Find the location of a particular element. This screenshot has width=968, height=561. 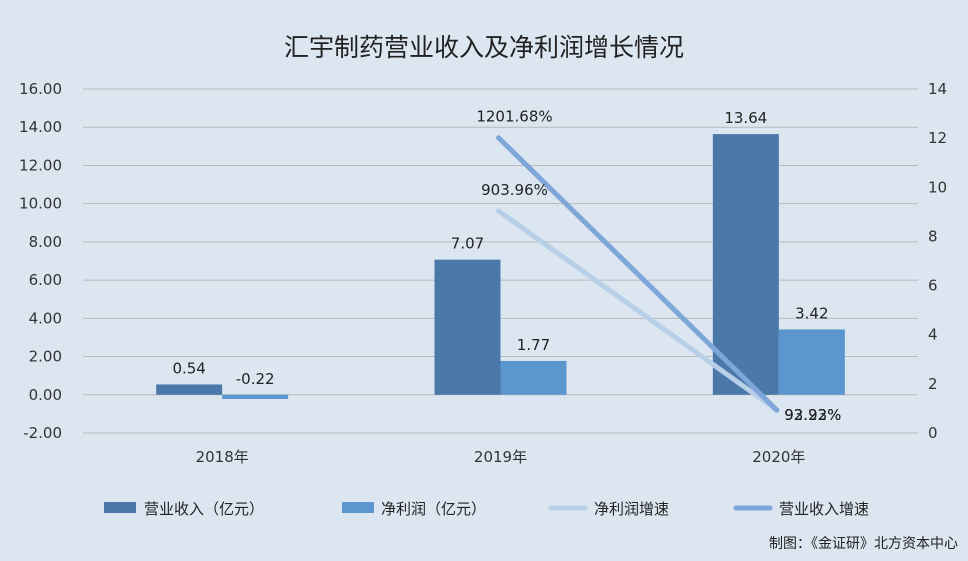

left-tick-label: 6.00 is located at coordinates (45, 280).